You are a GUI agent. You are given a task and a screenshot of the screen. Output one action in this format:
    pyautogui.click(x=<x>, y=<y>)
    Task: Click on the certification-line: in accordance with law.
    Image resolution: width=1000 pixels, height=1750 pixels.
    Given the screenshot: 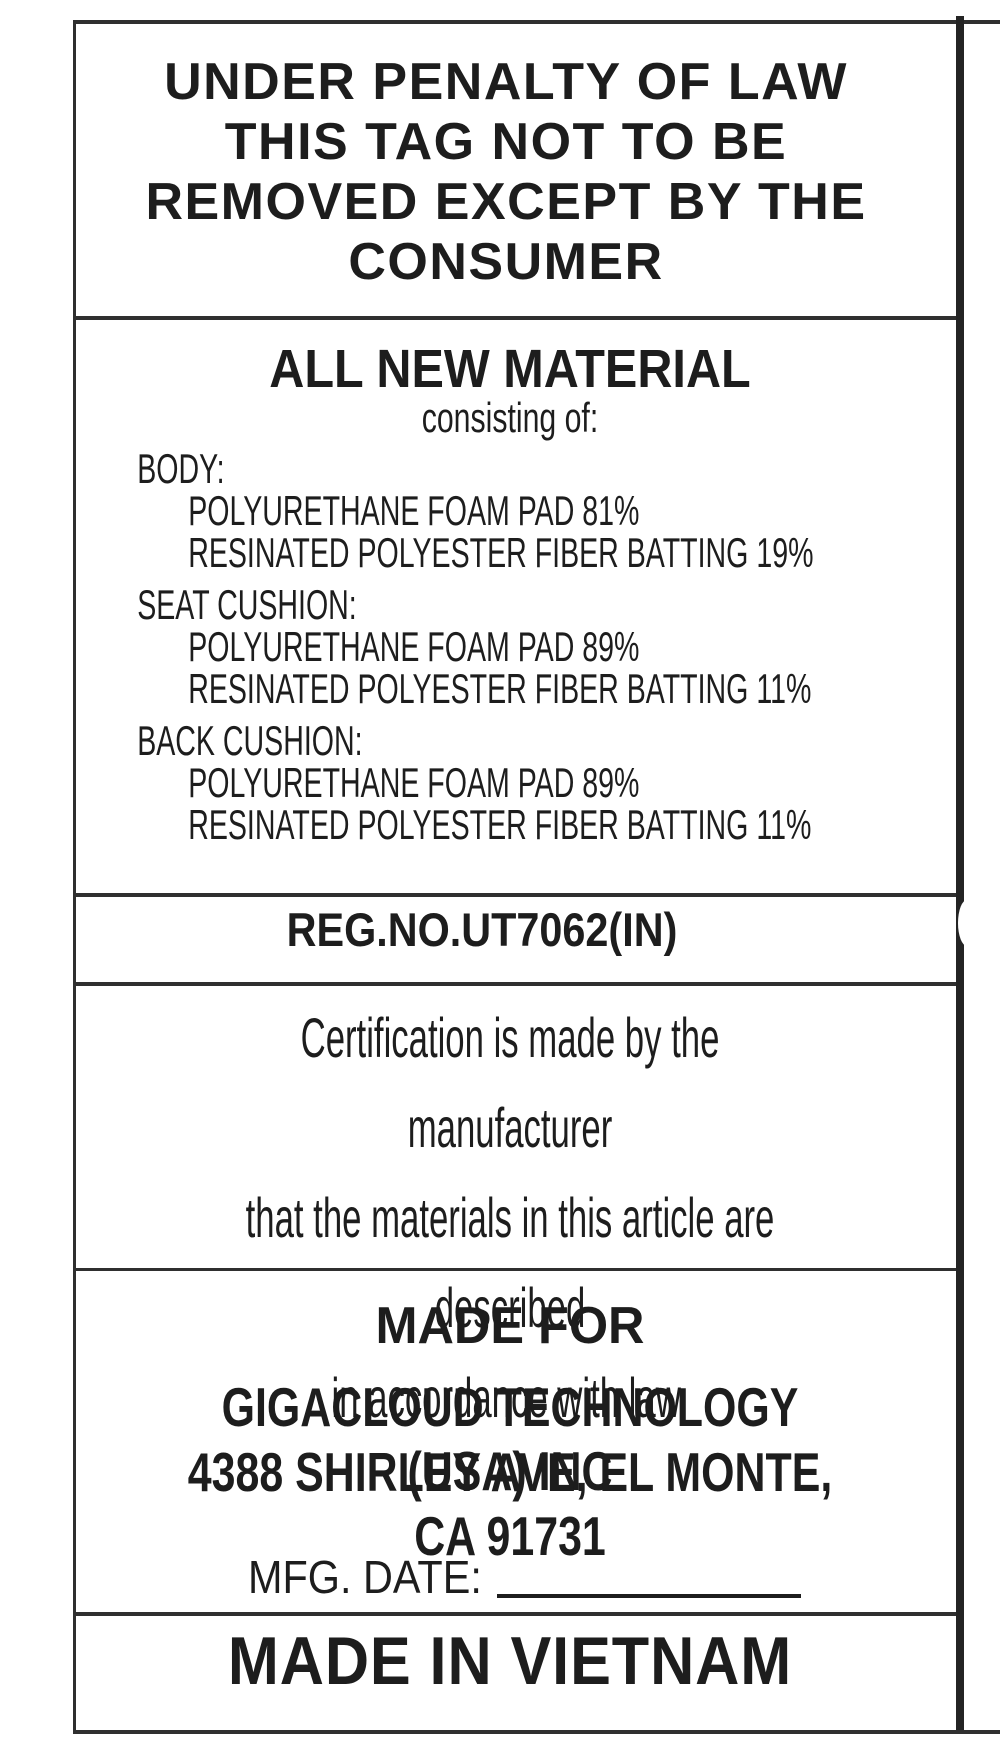 What is the action you would take?
    pyautogui.click(x=510, y=1397)
    